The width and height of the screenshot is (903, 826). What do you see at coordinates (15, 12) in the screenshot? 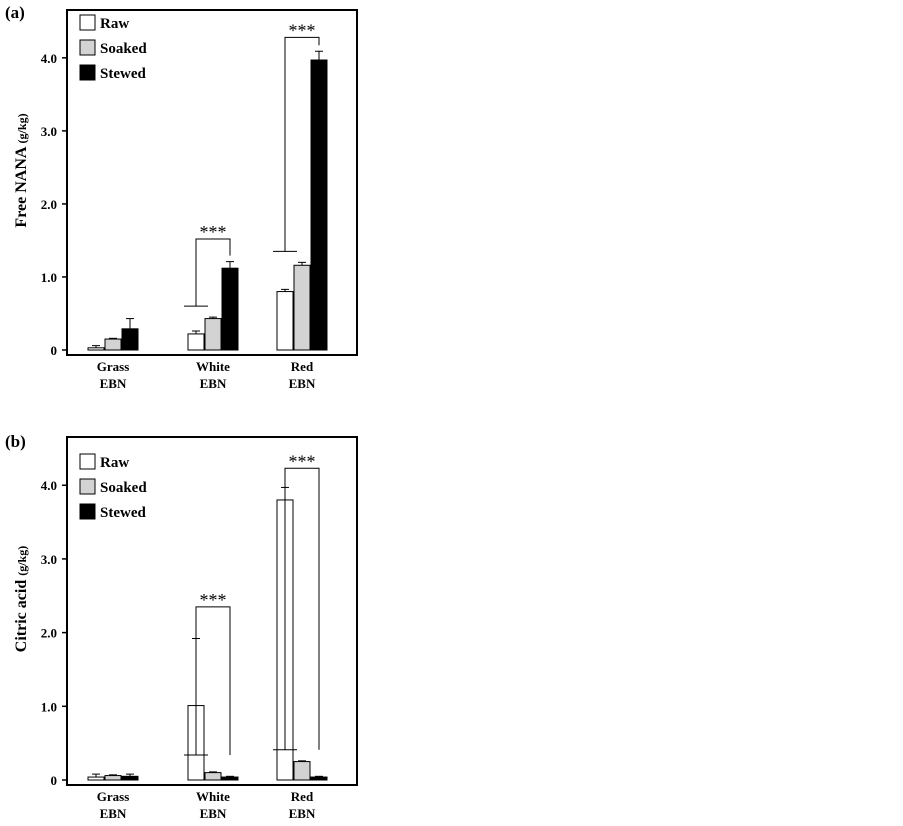
I see `panel-label: (a)` at bounding box center [15, 12].